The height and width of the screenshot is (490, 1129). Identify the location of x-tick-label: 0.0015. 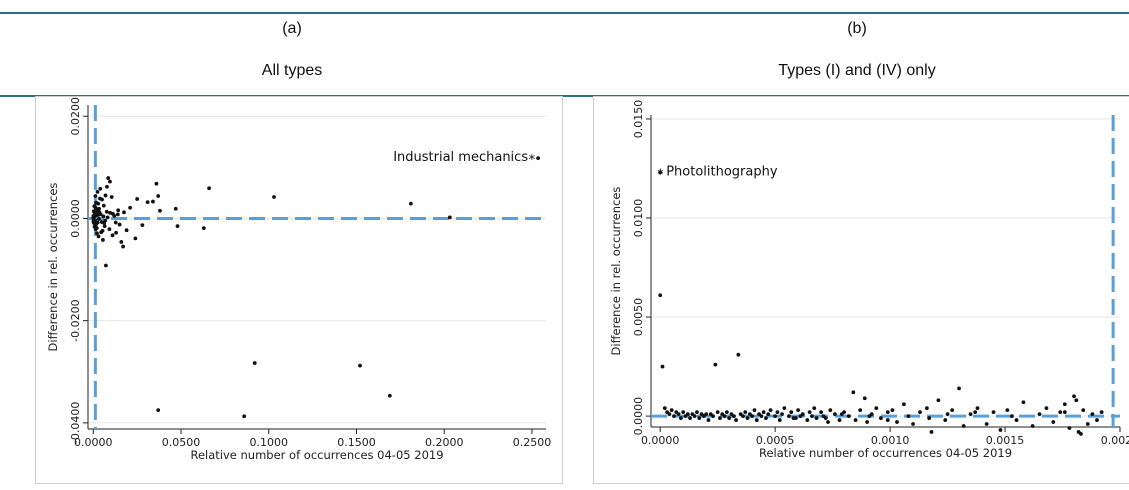
(1005, 440).